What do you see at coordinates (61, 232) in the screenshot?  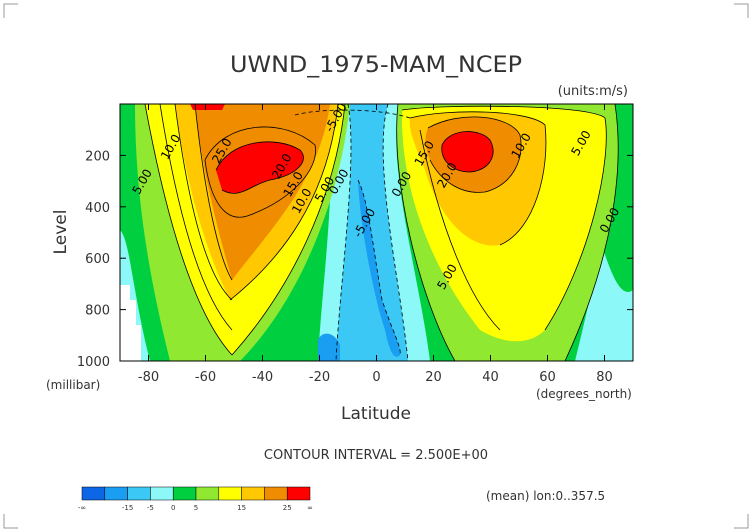 I see `y-axis-label: Level` at bounding box center [61, 232].